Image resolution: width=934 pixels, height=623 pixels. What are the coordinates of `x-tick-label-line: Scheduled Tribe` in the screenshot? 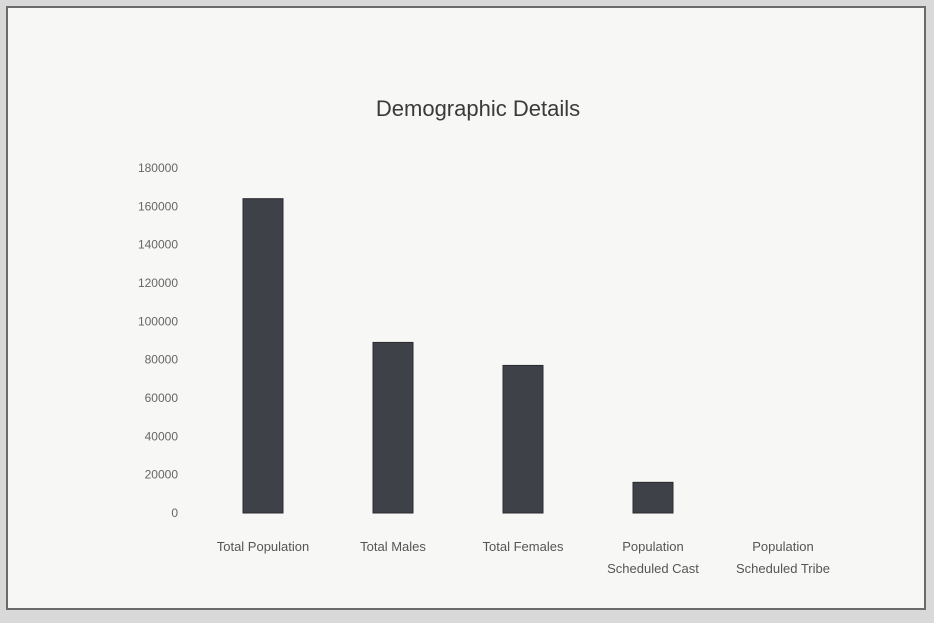 It's located at (783, 568).